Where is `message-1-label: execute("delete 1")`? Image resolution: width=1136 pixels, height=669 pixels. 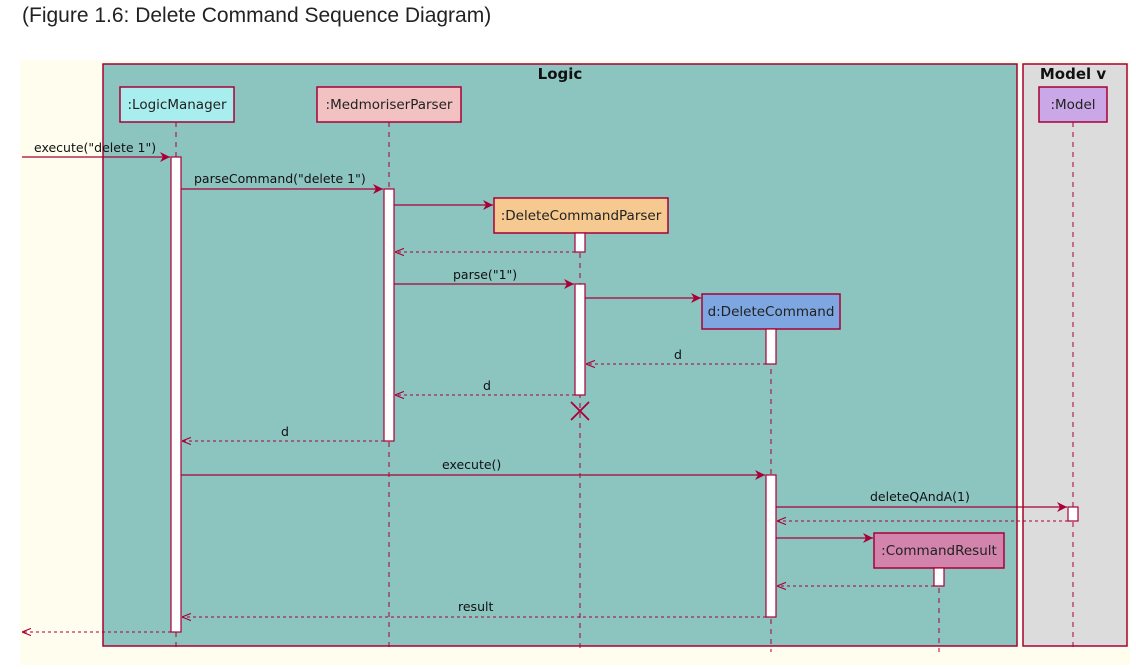 message-1-label: execute("delete 1") is located at coordinates (95, 147).